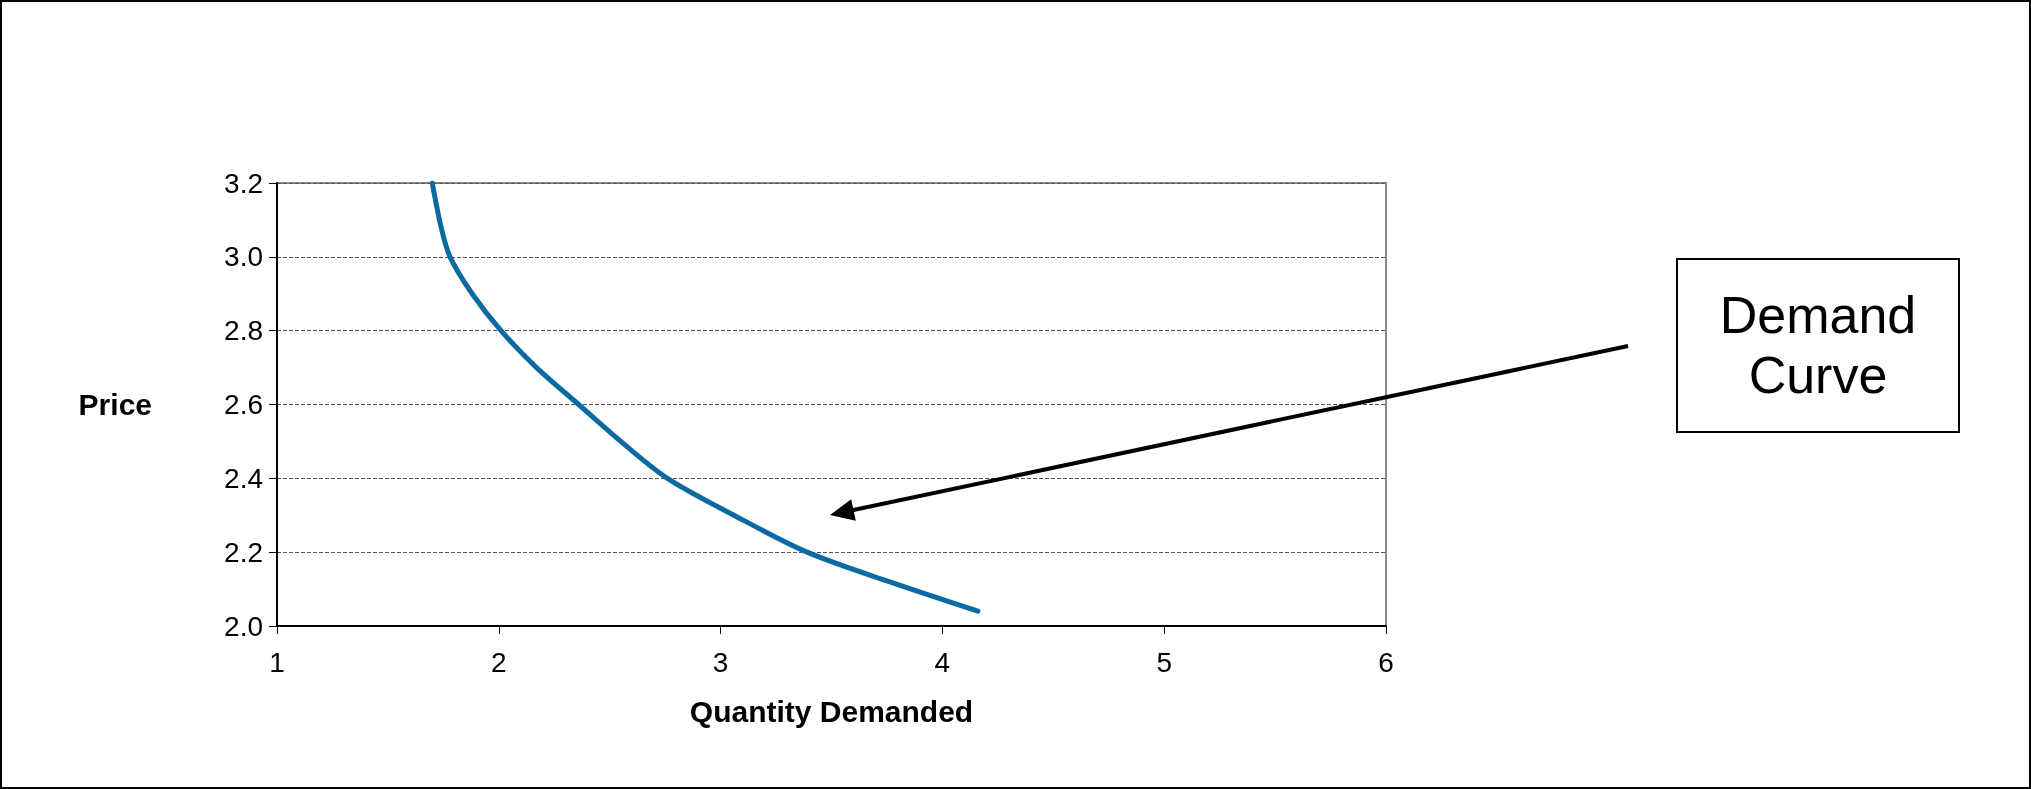  What do you see at coordinates (243, 331) in the screenshot?
I see `y-tick-label: 2.8` at bounding box center [243, 331].